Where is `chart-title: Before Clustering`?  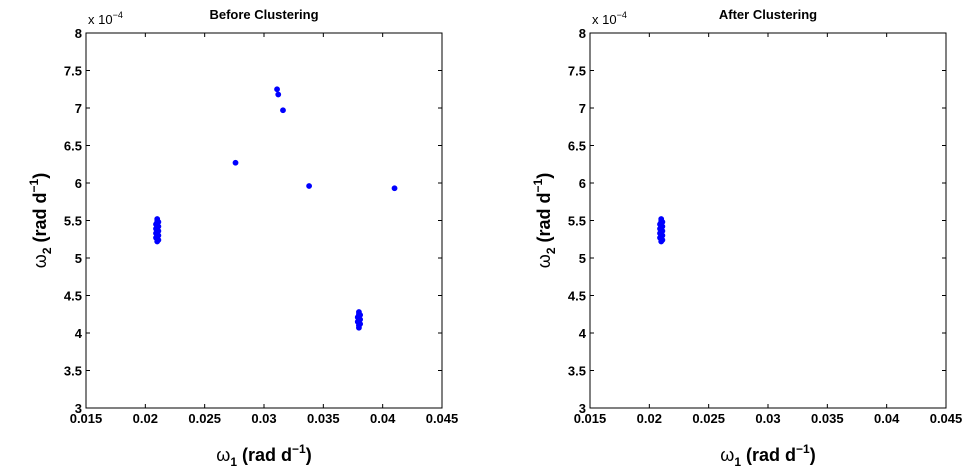
chart-title: Before Clustering is located at coordinates (263, 14).